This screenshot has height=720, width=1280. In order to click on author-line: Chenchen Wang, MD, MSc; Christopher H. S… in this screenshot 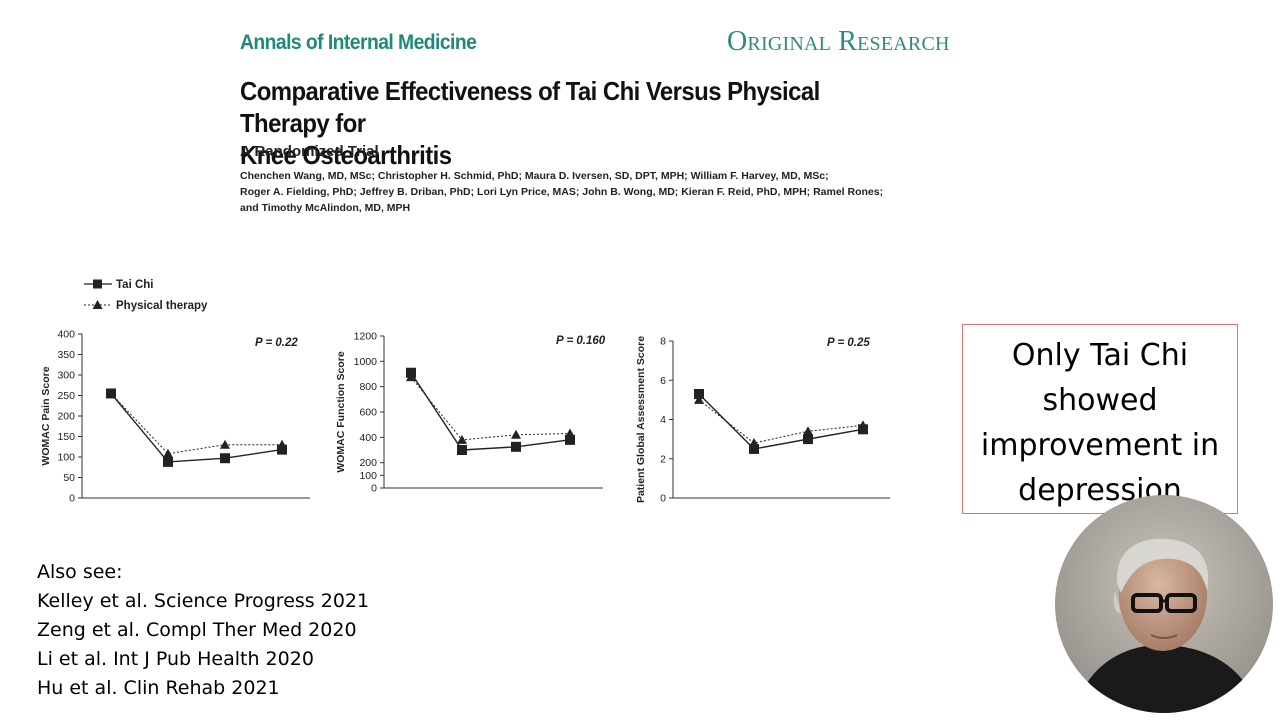, I will do `click(534, 176)`.